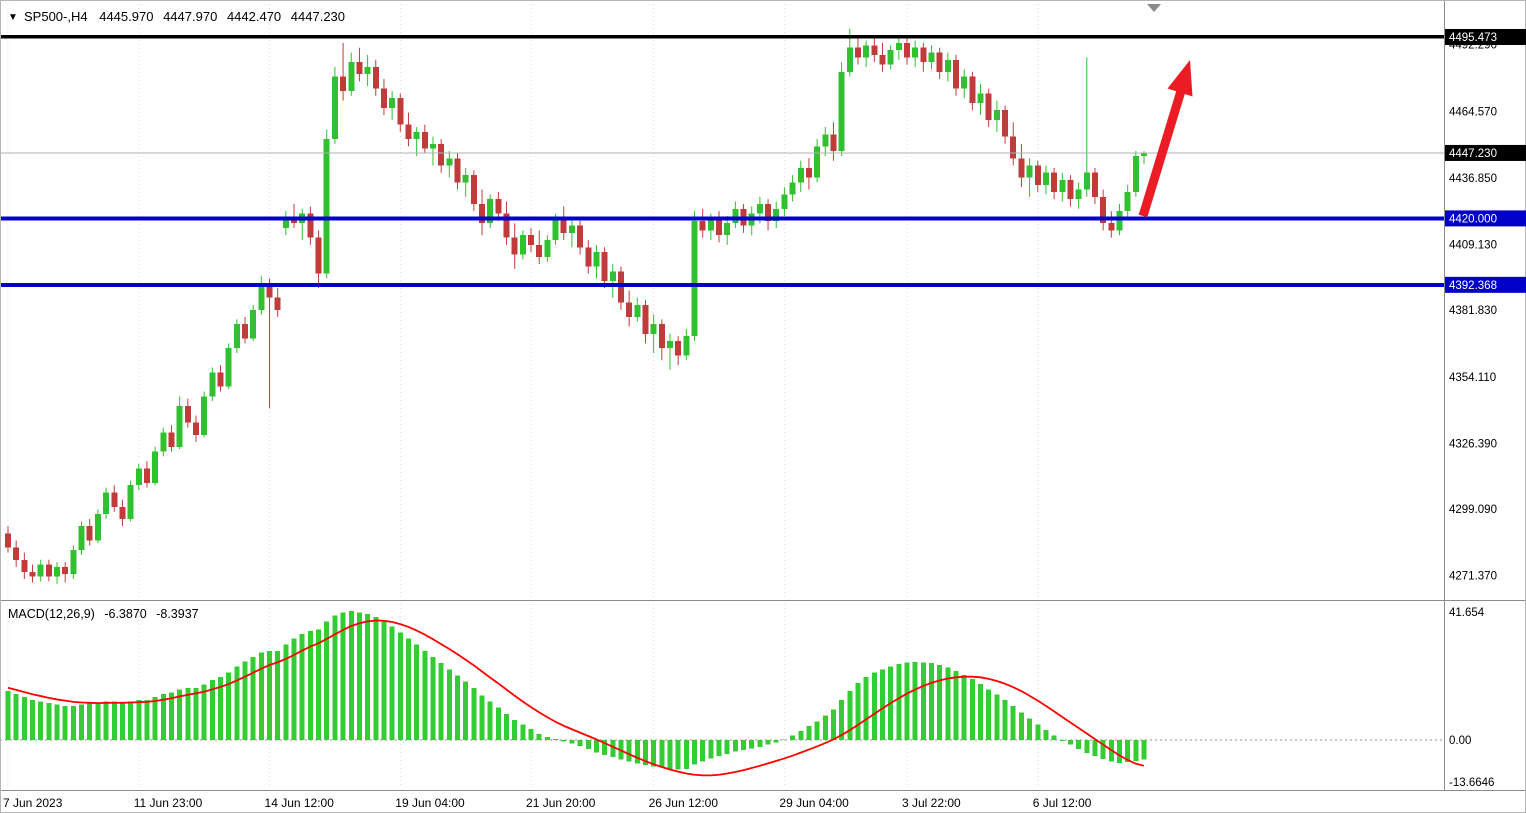 The height and width of the screenshot is (813, 1526). I want to click on price-axis-label: 4381.830, so click(1473, 311).